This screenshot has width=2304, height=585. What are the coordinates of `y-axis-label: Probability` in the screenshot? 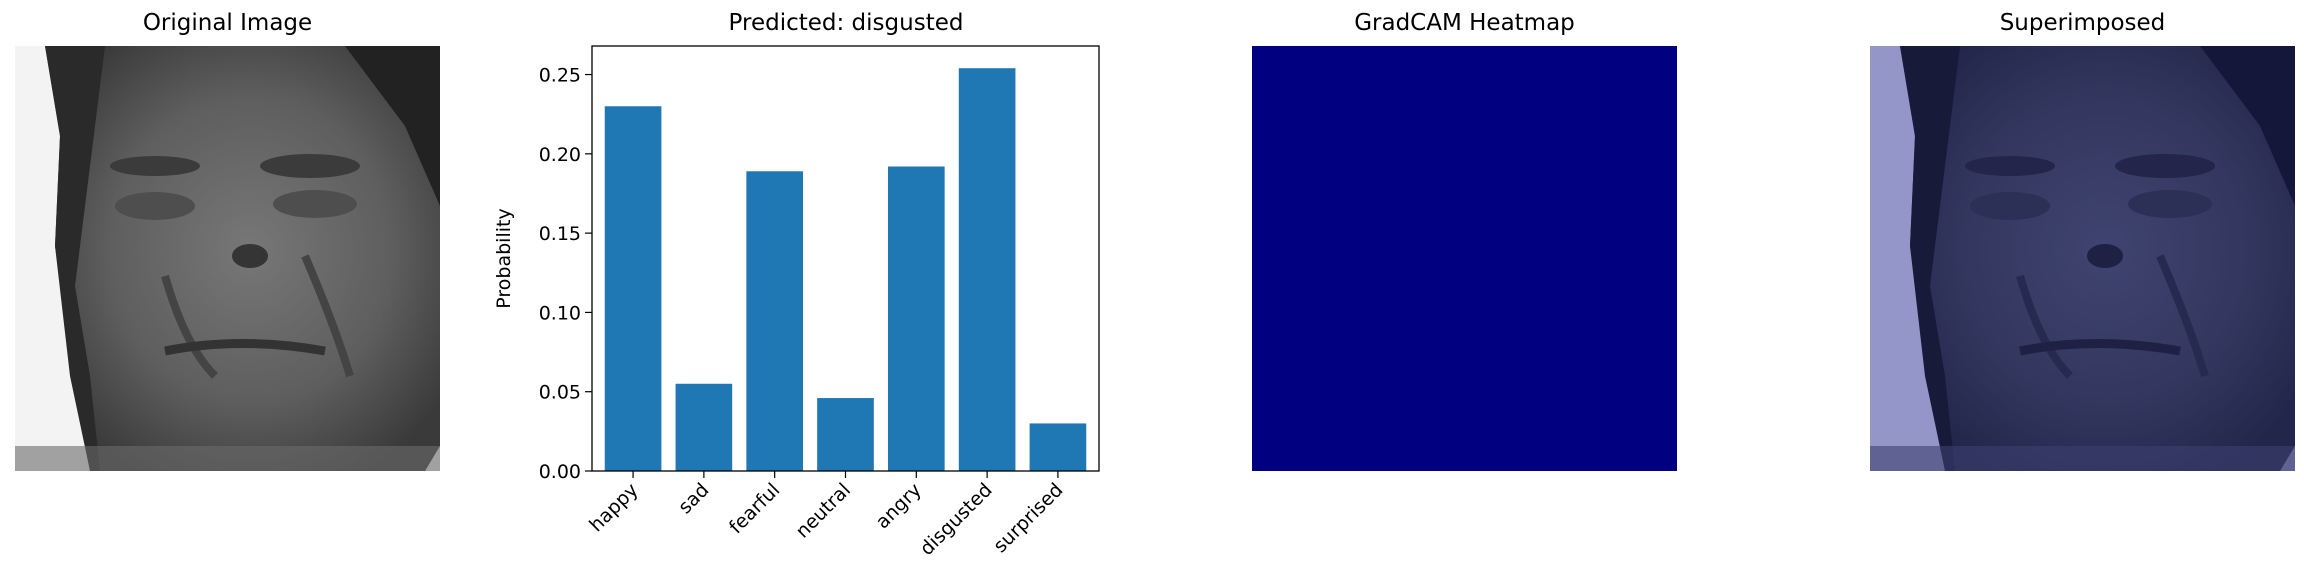 It's located at (504, 258).